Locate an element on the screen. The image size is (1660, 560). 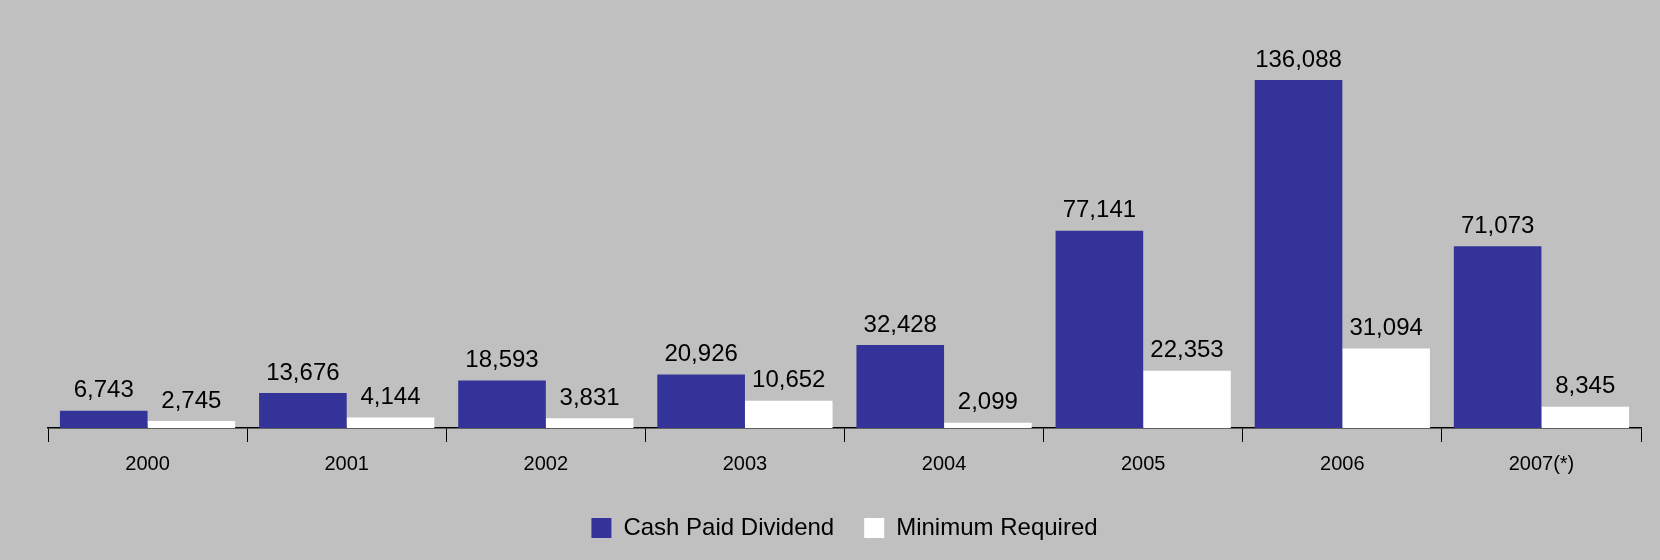
data-label: 136,088 is located at coordinates (1298, 58).